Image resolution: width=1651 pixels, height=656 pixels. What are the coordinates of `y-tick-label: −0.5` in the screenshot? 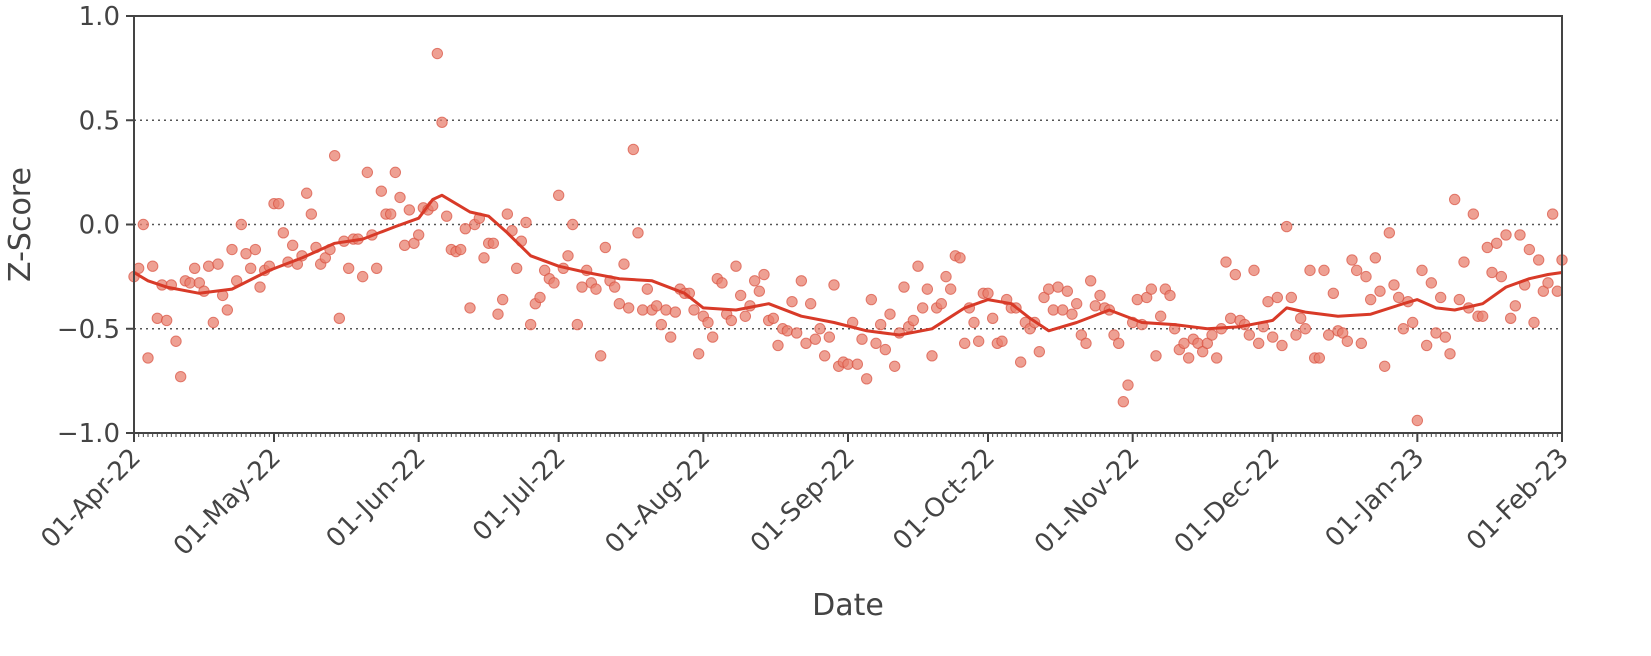 It's located at (88, 330).